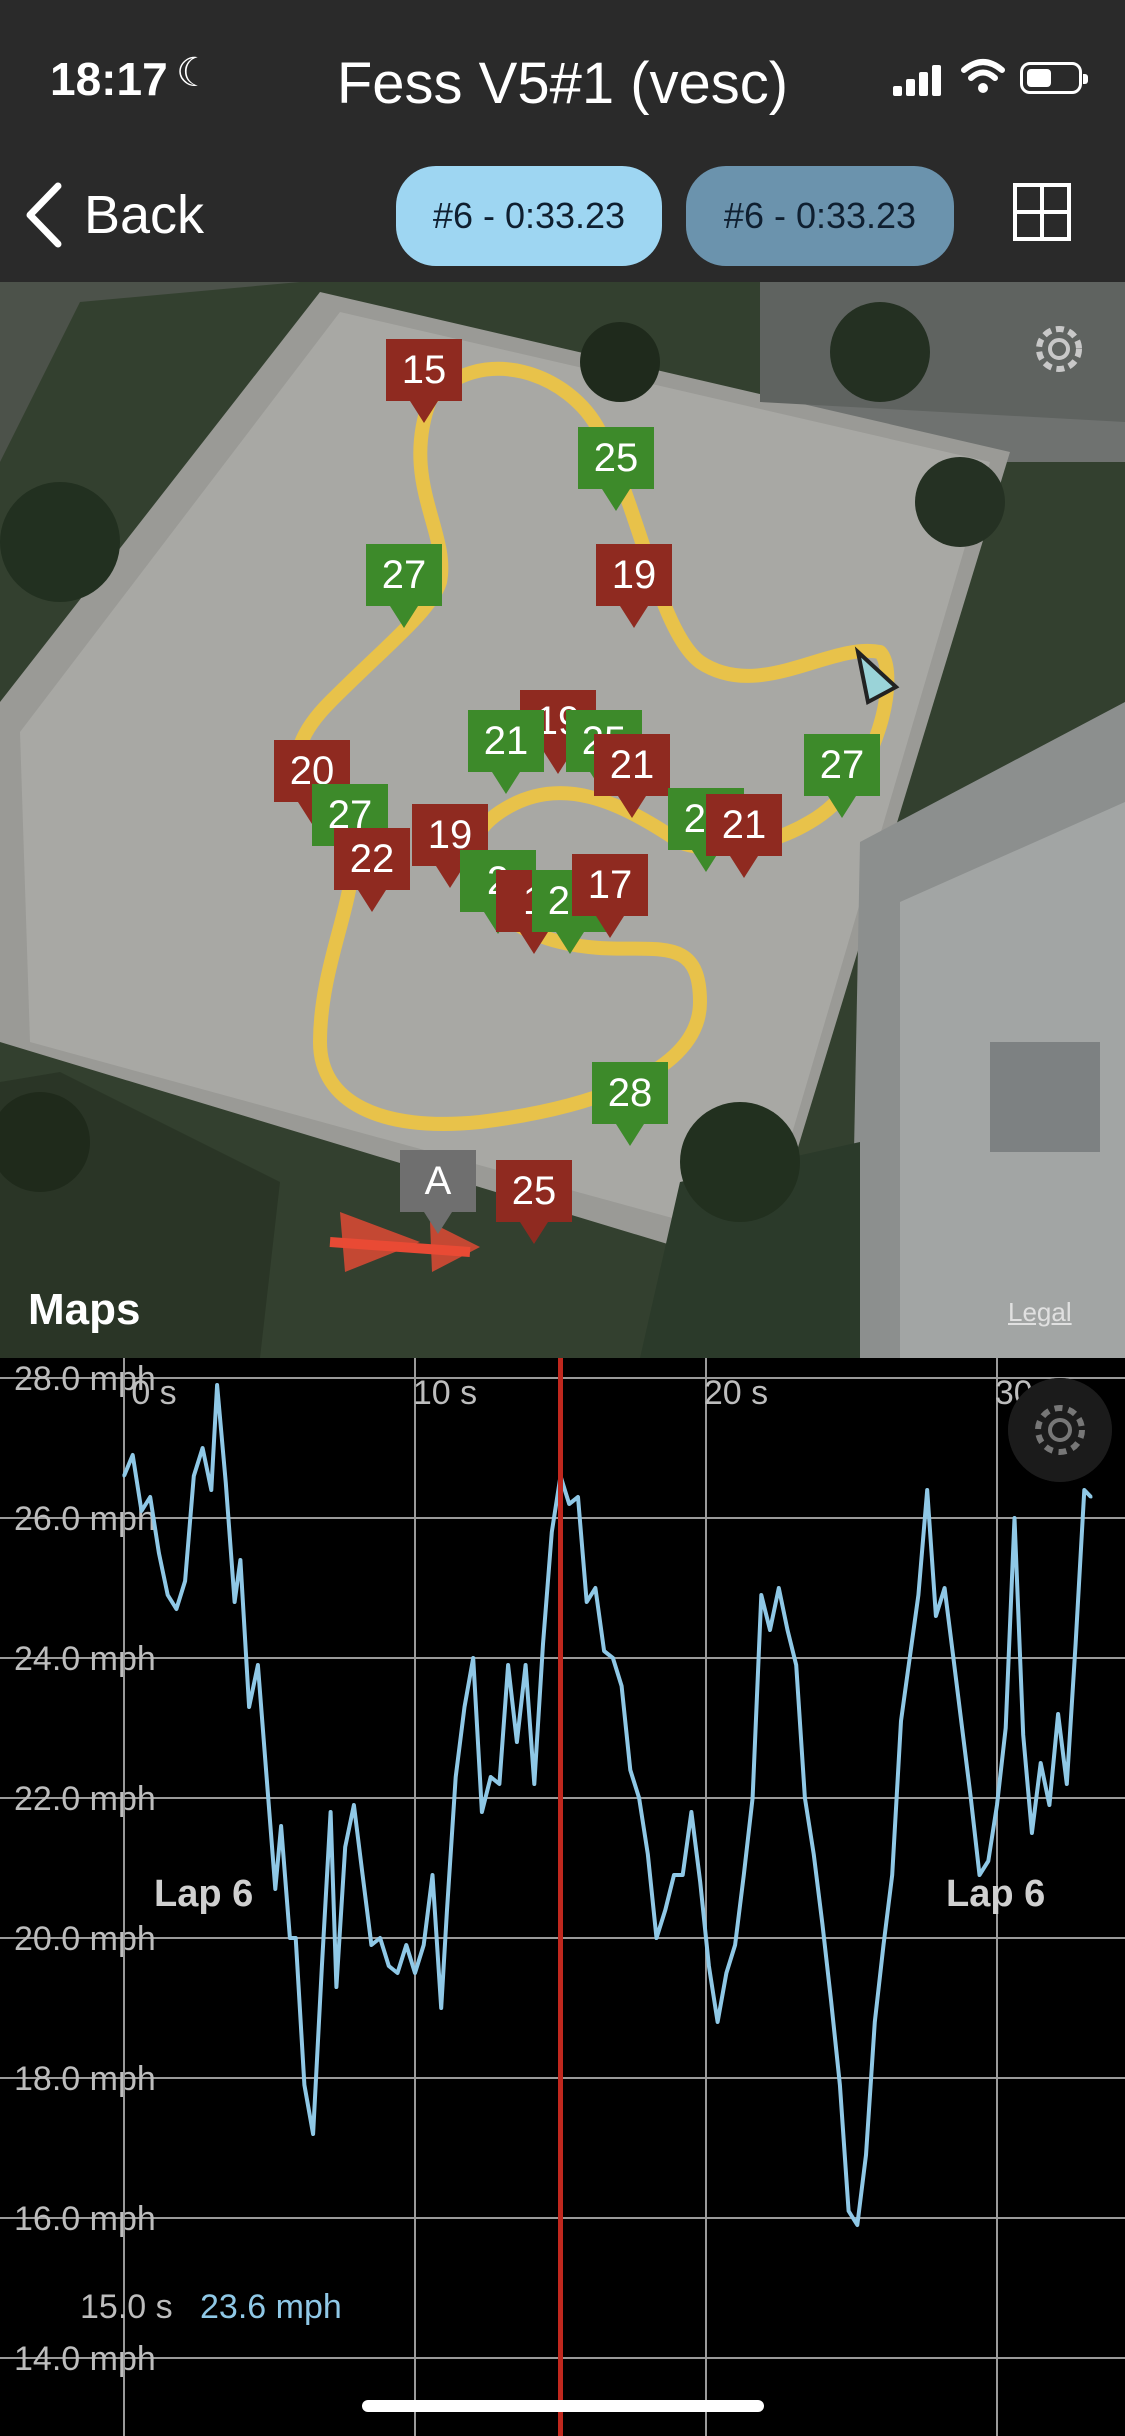  I want to click on chevron-left-icon, so click(44, 215).